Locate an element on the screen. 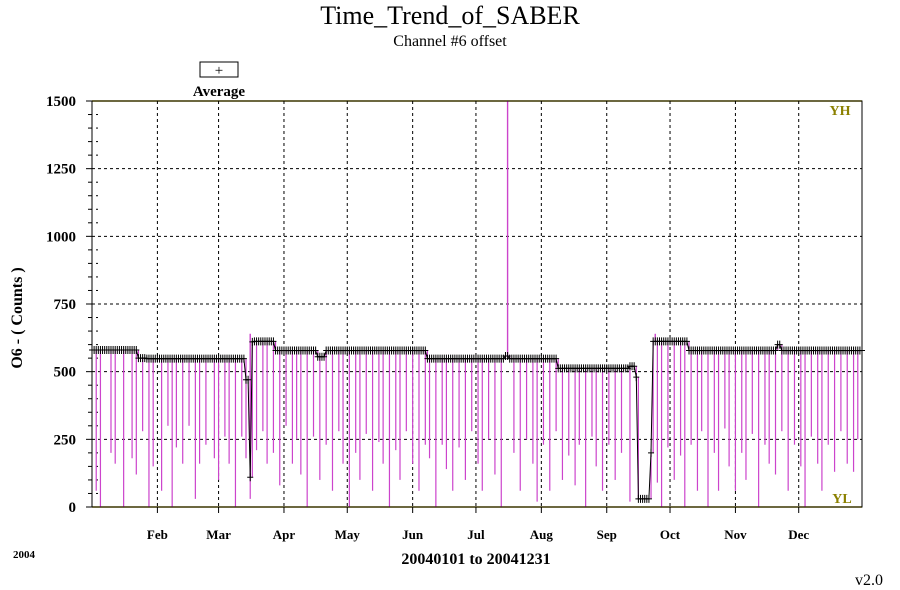 Image resolution: width=900 pixels, height=590 pixels. yh-label: YH is located at coordinates (840, 111).